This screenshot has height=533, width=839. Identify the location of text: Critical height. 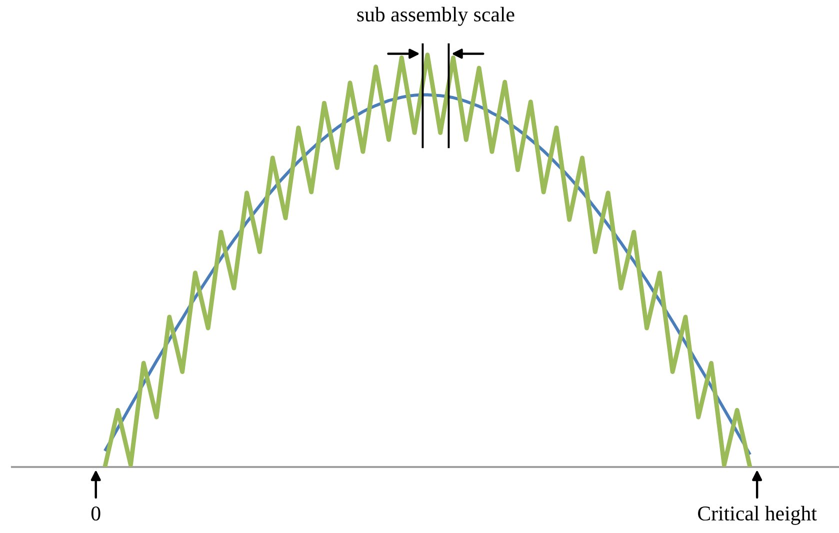
(757, 515).